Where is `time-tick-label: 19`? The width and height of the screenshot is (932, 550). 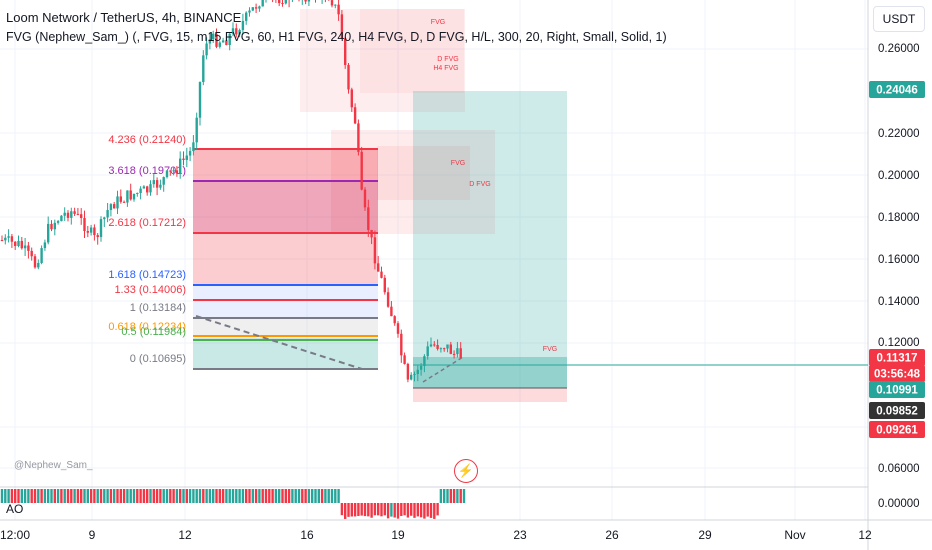
time-tick-label: 19 is located at coordinates (398, 535).